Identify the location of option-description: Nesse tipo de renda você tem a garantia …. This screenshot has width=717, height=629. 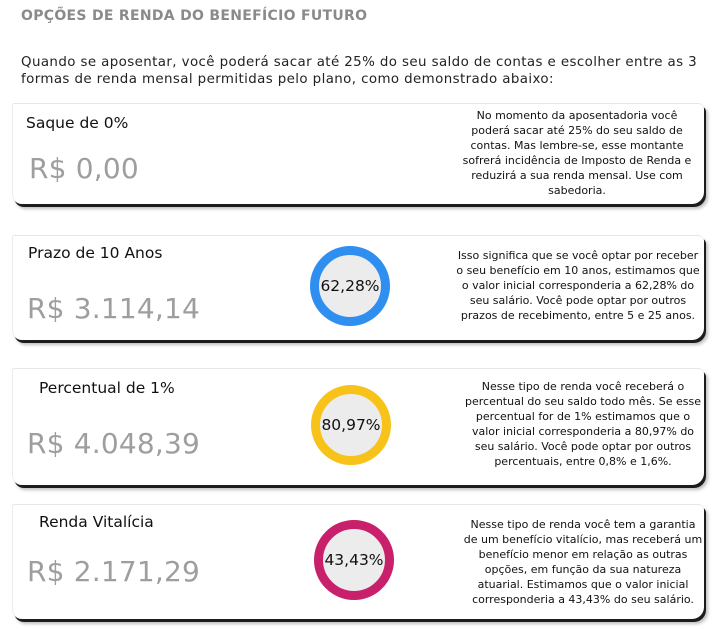
(583, 562).